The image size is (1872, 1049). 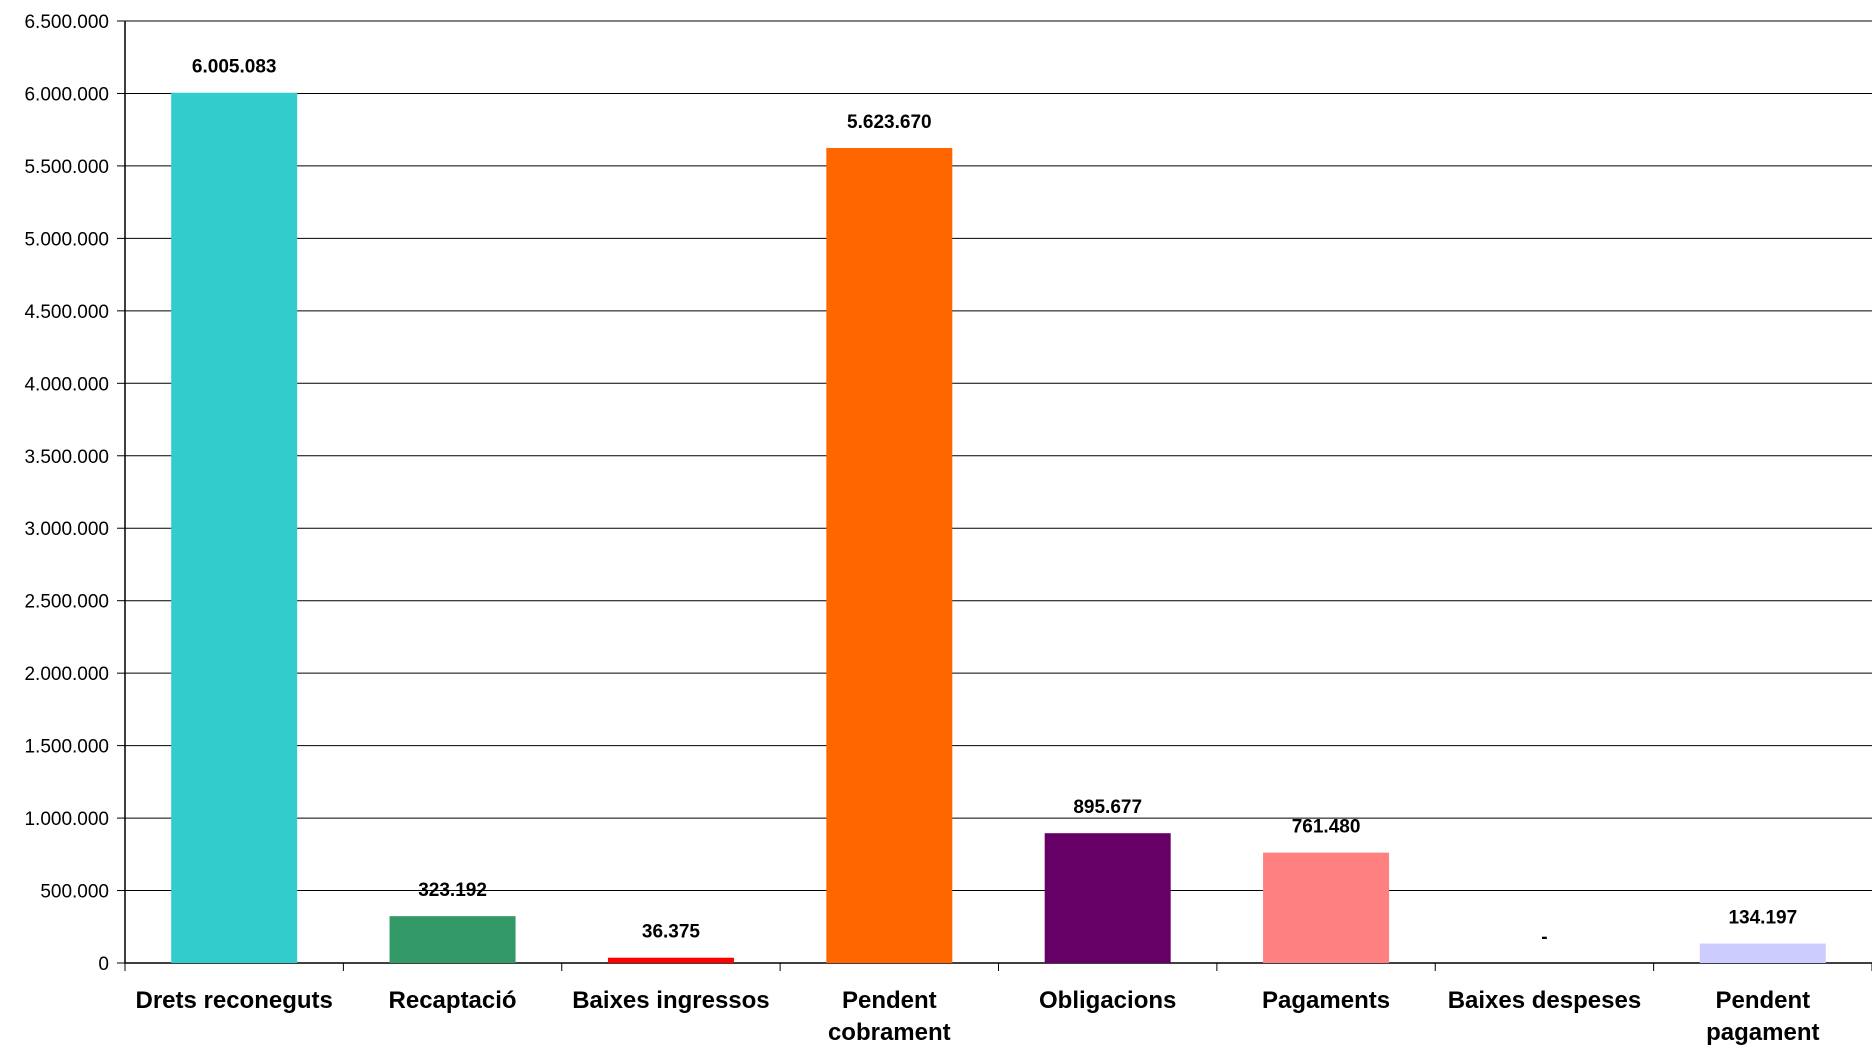 What do you see at coordinates (66, 239) in the screenshot?
I see `y-tick-label: 5.000.000` at bounding box center [66, 239].